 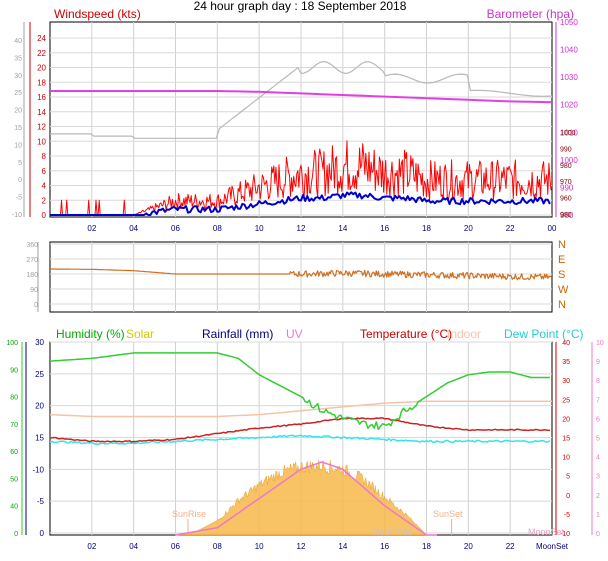 What do you see at coordinates (44, 156) in the screenshot?
I see `windspeed-tick-label: 8` at bounding box center [44, 156].